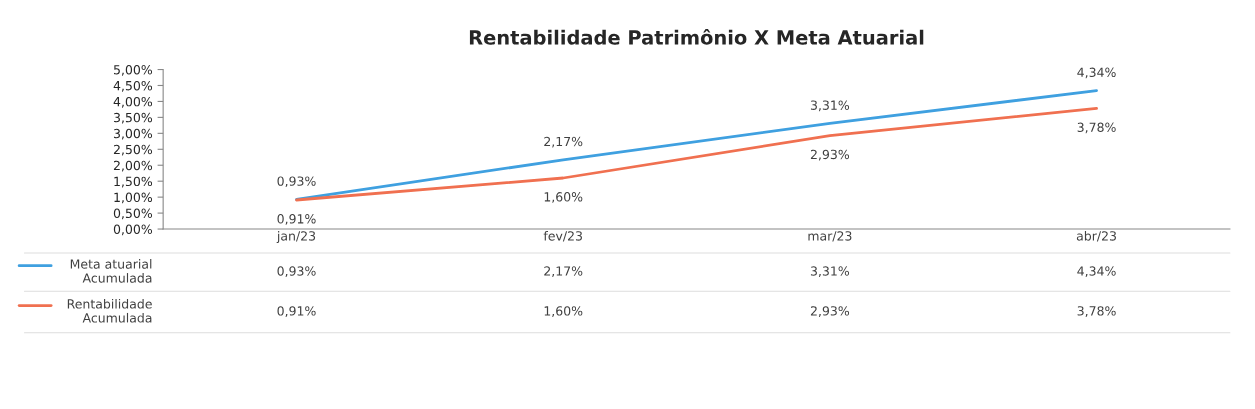 The height and width of the screenshot is (409, 1255). I want to click on y-tick-label: 2,50%, so click(133, 150).